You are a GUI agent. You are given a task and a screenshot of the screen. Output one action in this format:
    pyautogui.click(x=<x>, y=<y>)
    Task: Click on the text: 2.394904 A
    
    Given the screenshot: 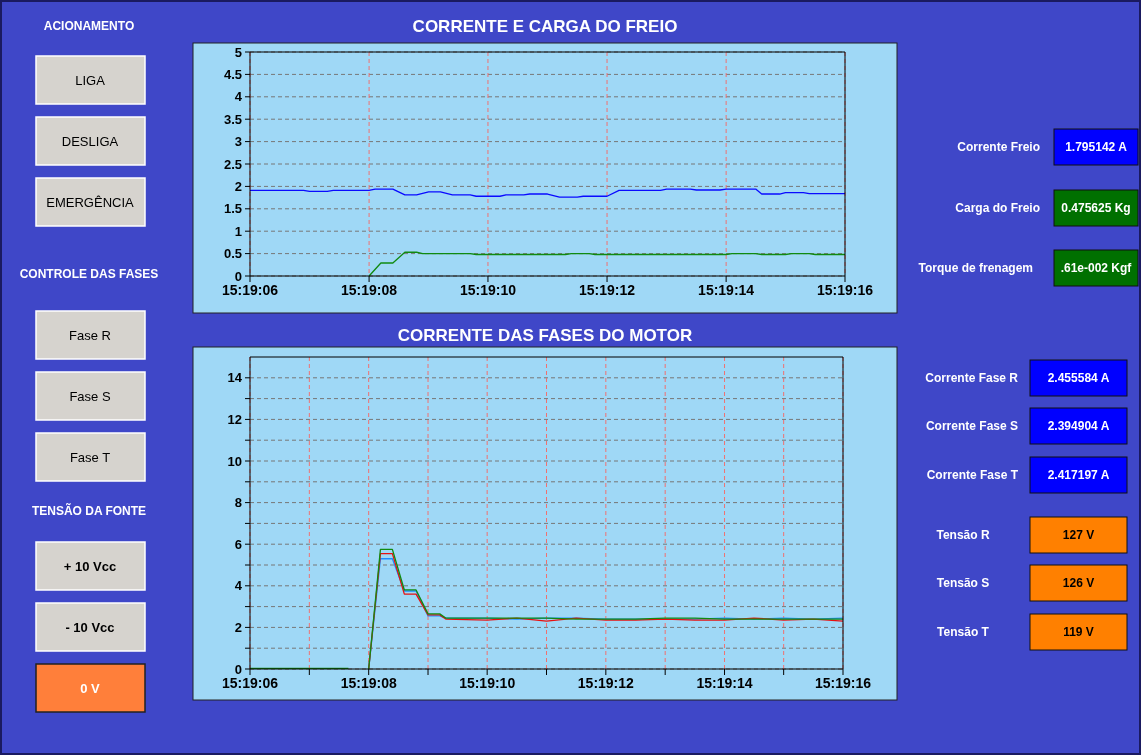 What is the action you would take?
    pyautogui.click(x=1078, y=426)
    